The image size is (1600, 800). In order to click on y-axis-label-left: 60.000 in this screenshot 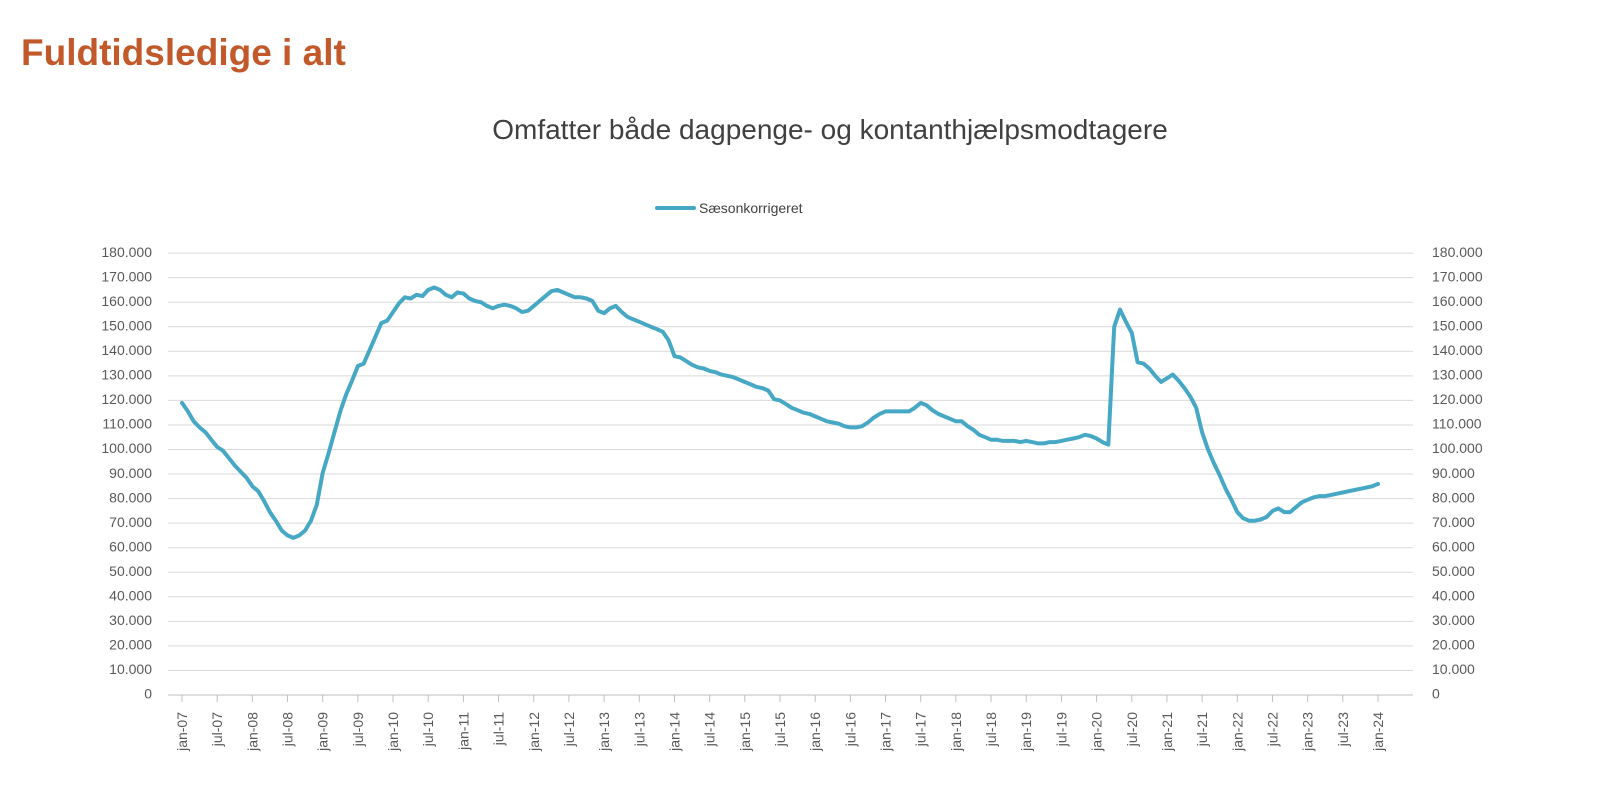, I will do `click(130, 546)`.